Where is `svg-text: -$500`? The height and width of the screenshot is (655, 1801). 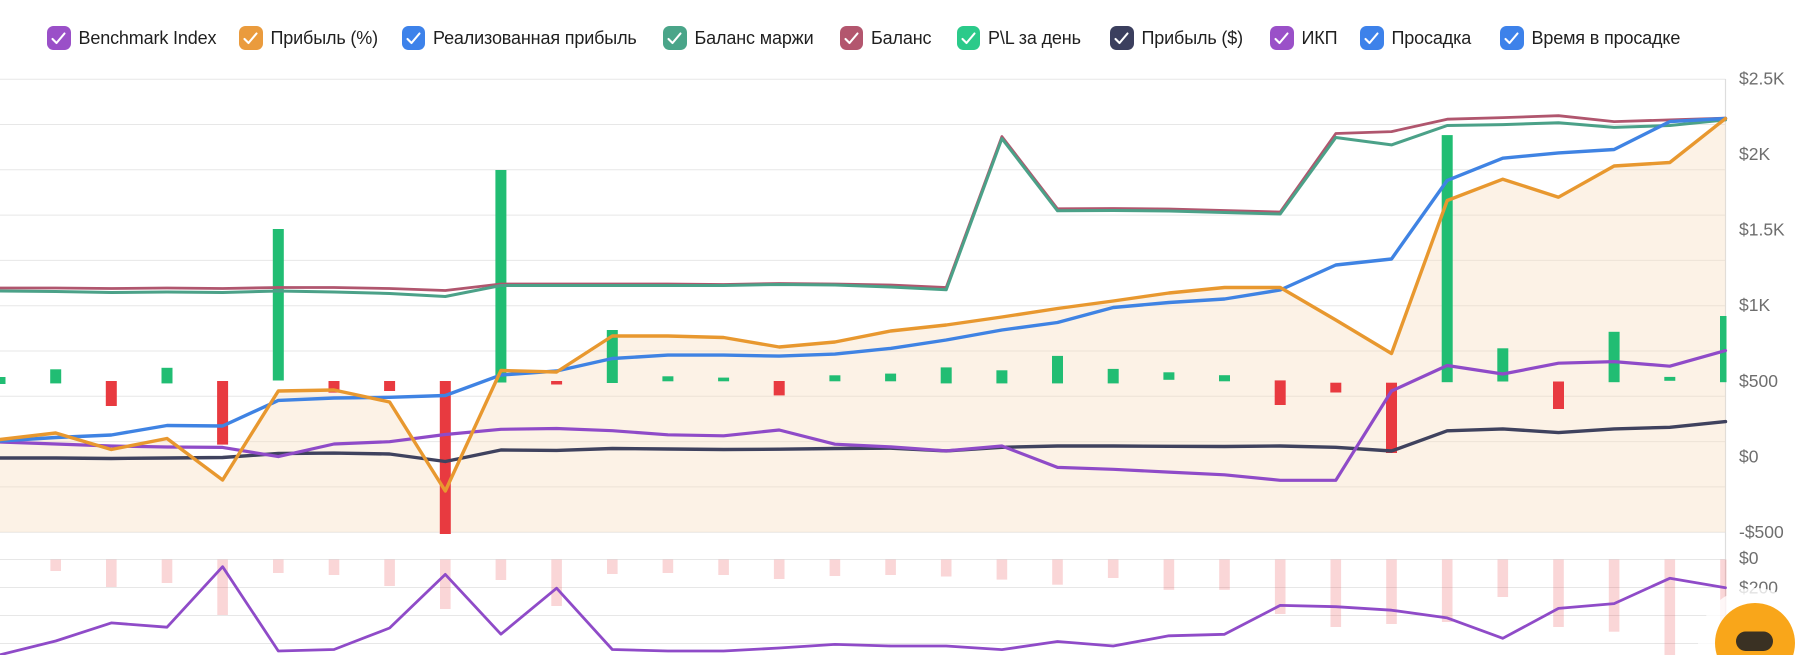 svg-text: -$500 is located at coordinates (1761, 532).